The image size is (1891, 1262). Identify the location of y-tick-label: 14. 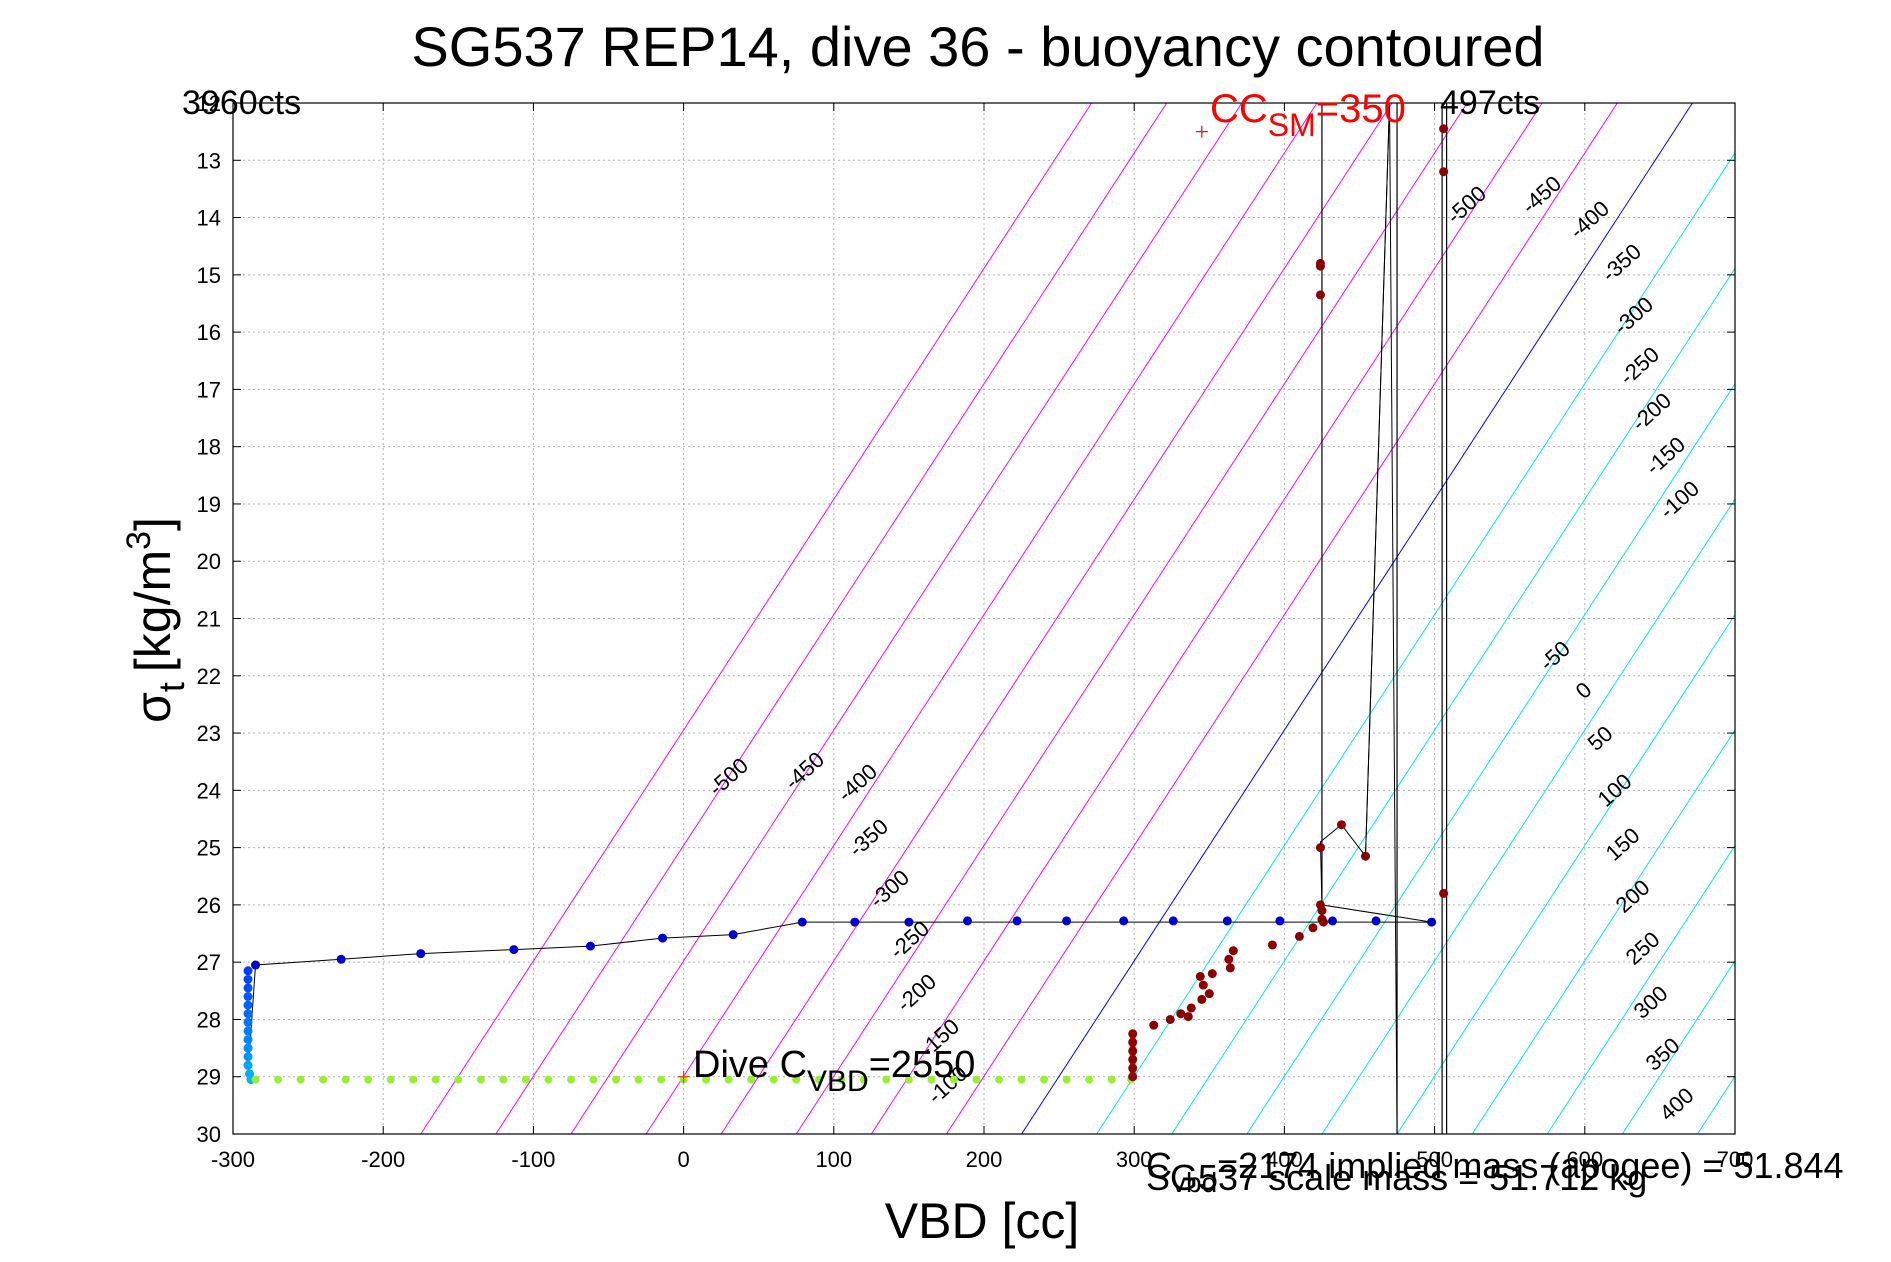
(209, 218).